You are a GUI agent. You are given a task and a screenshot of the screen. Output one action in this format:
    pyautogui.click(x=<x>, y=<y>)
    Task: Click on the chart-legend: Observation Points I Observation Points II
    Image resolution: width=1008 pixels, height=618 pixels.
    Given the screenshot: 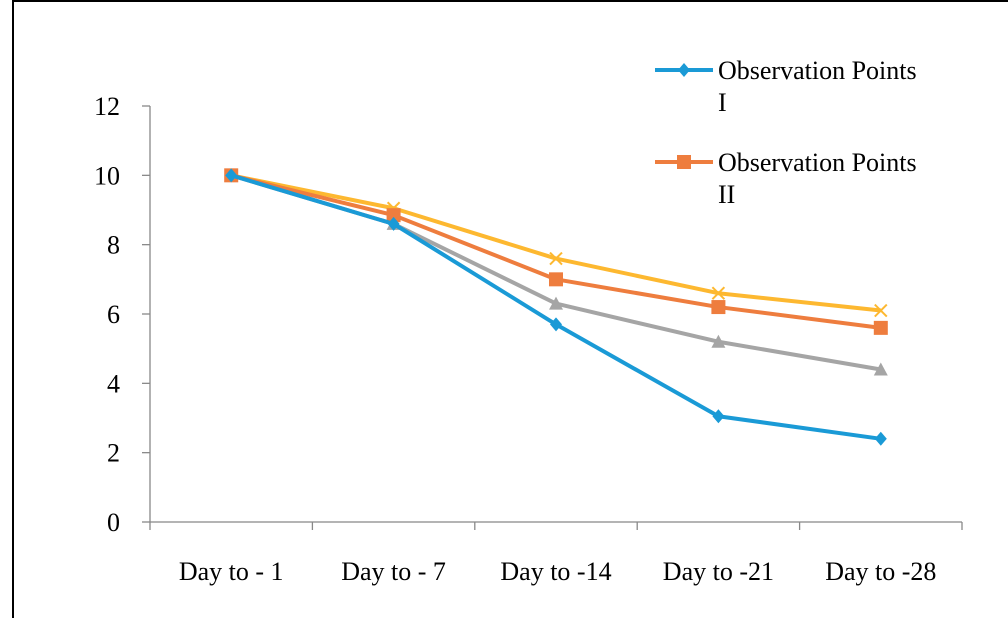 What is the action you would take?
    pyautogui.click(x=786, y=132)
    